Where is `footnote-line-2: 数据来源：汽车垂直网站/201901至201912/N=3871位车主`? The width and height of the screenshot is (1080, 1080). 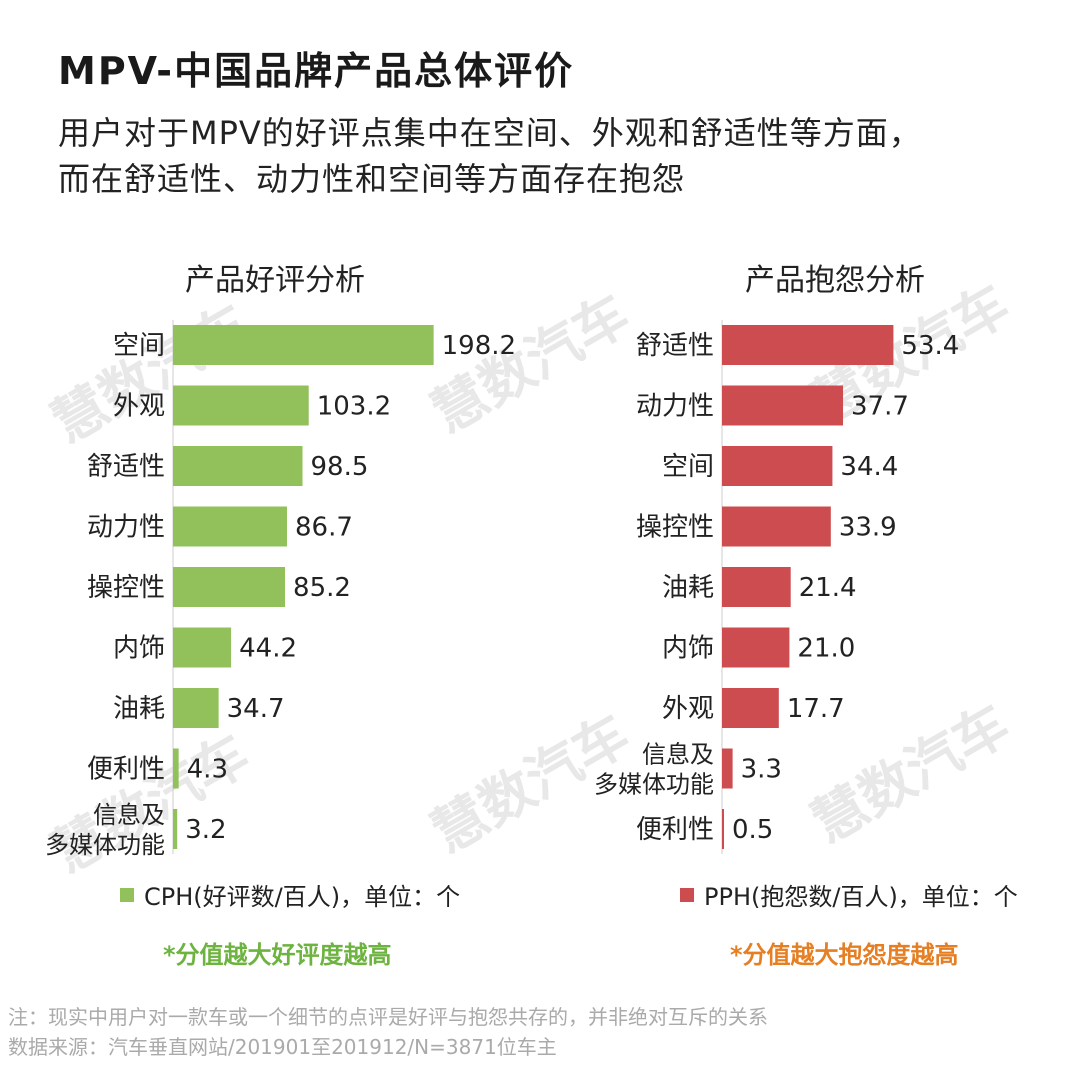 footnote-line-2: 数据来源：汽车垂直网站/201901至201912/N=3871位车主 is located at coordinates (282, 1047).